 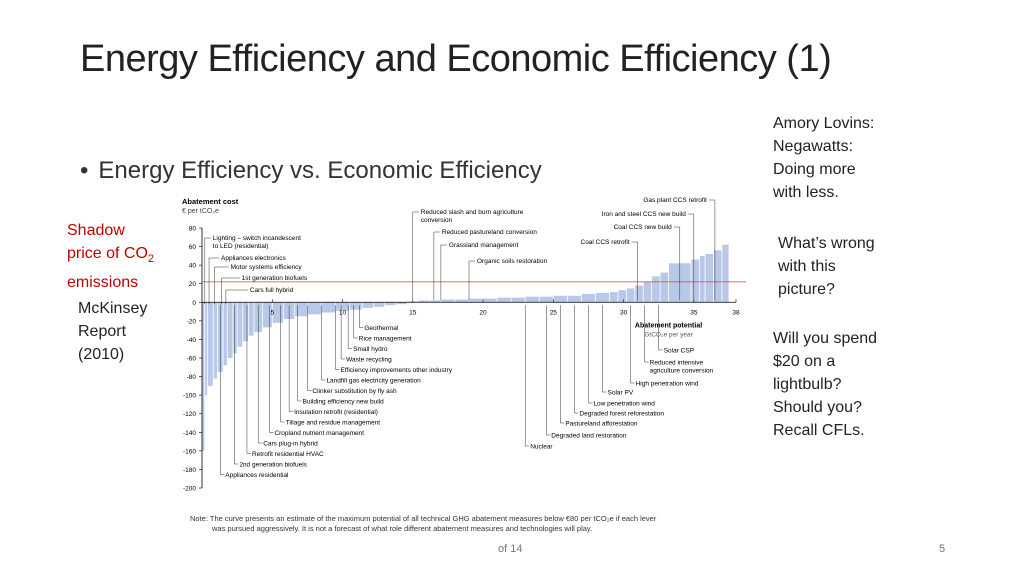 I want to click on chart-ytick-label-6: -40, so click(x=192, y=340).